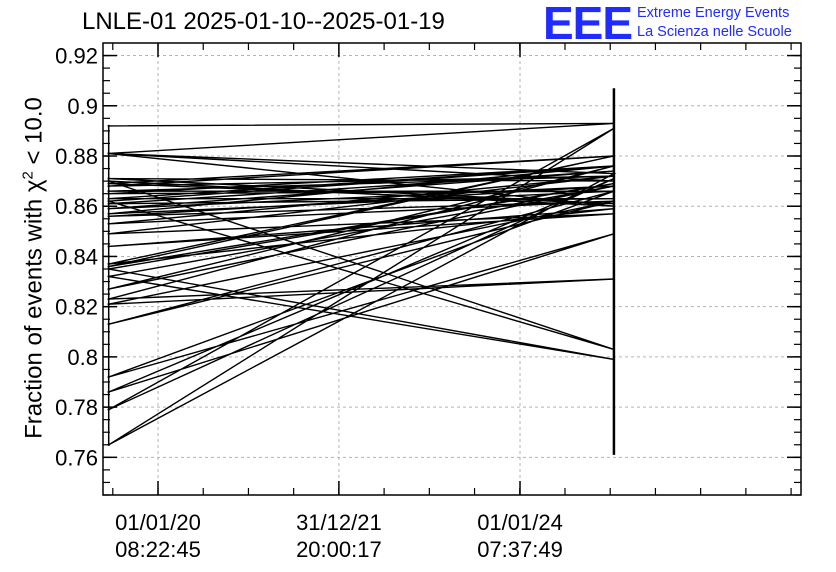  I want to click on y-axis-label: Fraction of events with χ2 < 10.0, so click(34, 268).